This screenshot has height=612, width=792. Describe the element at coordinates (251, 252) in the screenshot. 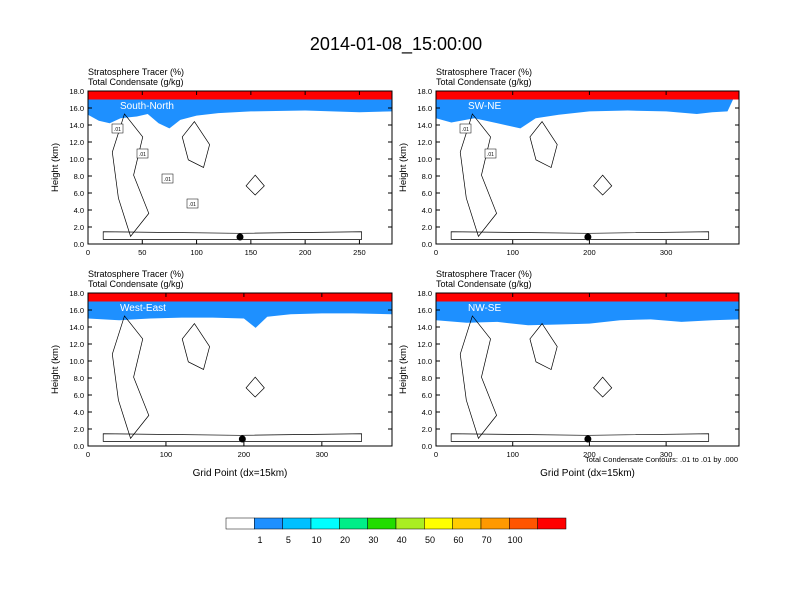

I see `x-tick-label: 150` at that location.